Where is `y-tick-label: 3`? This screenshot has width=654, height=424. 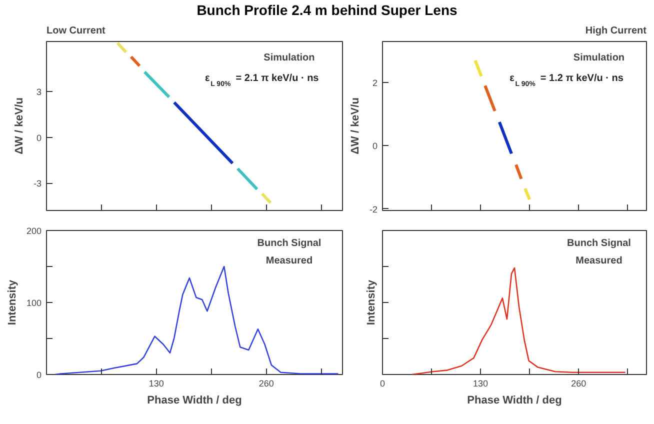 y-tick-label: 3 is located at coordinates (39, 92).